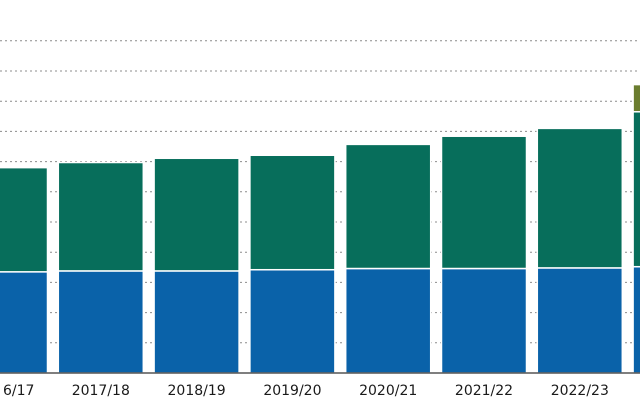 Image resolution: width=640 pixels, height=400 pixels. What do you see at coordinates (292, 391) in the screenshot?
I see `x-tick-label: 2019/20` at bounding box center [292, 391].